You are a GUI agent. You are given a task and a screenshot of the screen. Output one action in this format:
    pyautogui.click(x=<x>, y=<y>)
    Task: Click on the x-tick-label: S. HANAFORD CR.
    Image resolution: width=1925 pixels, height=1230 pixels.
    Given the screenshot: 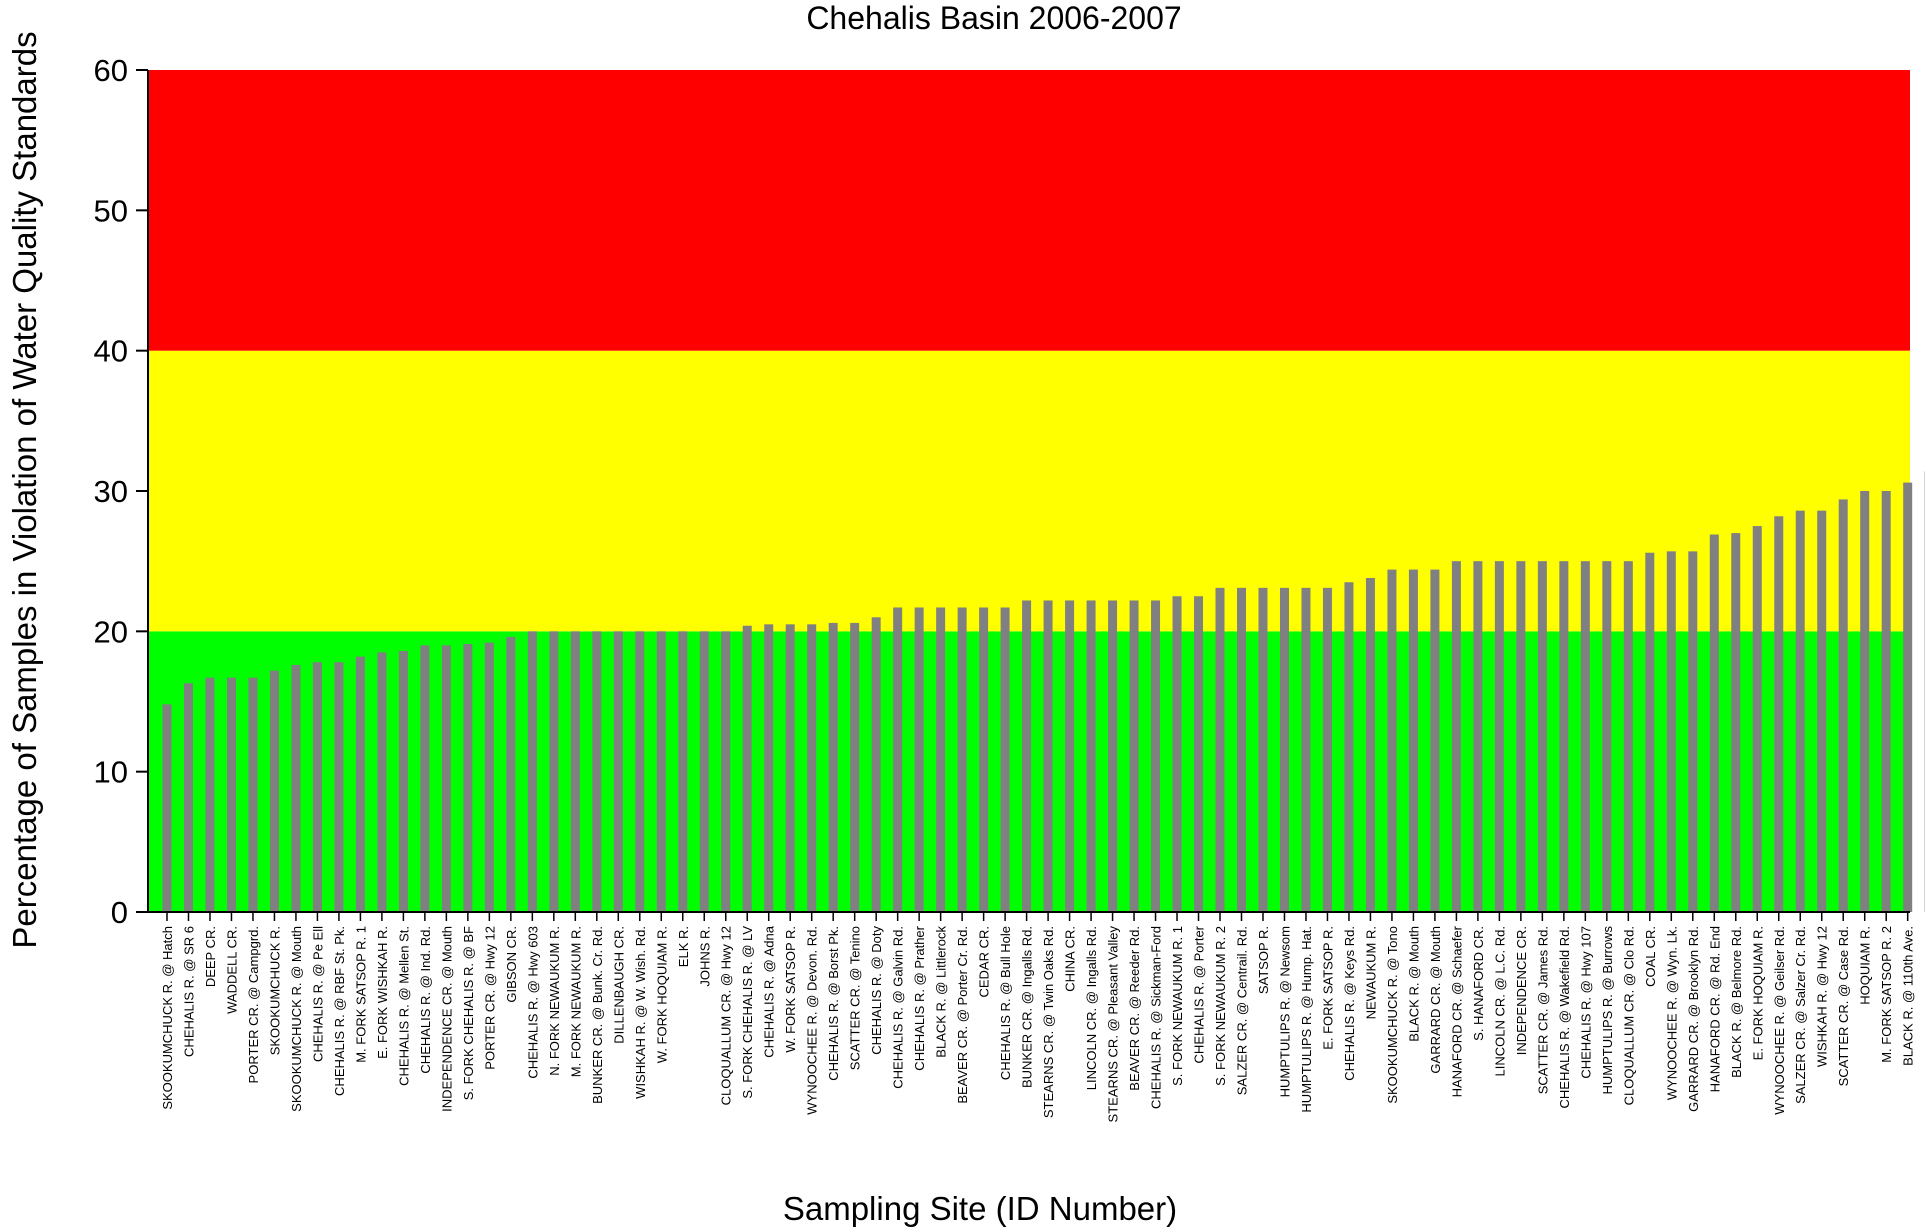 What is the action you would take?
    pyautogui.click(x=1478, y=983)
    